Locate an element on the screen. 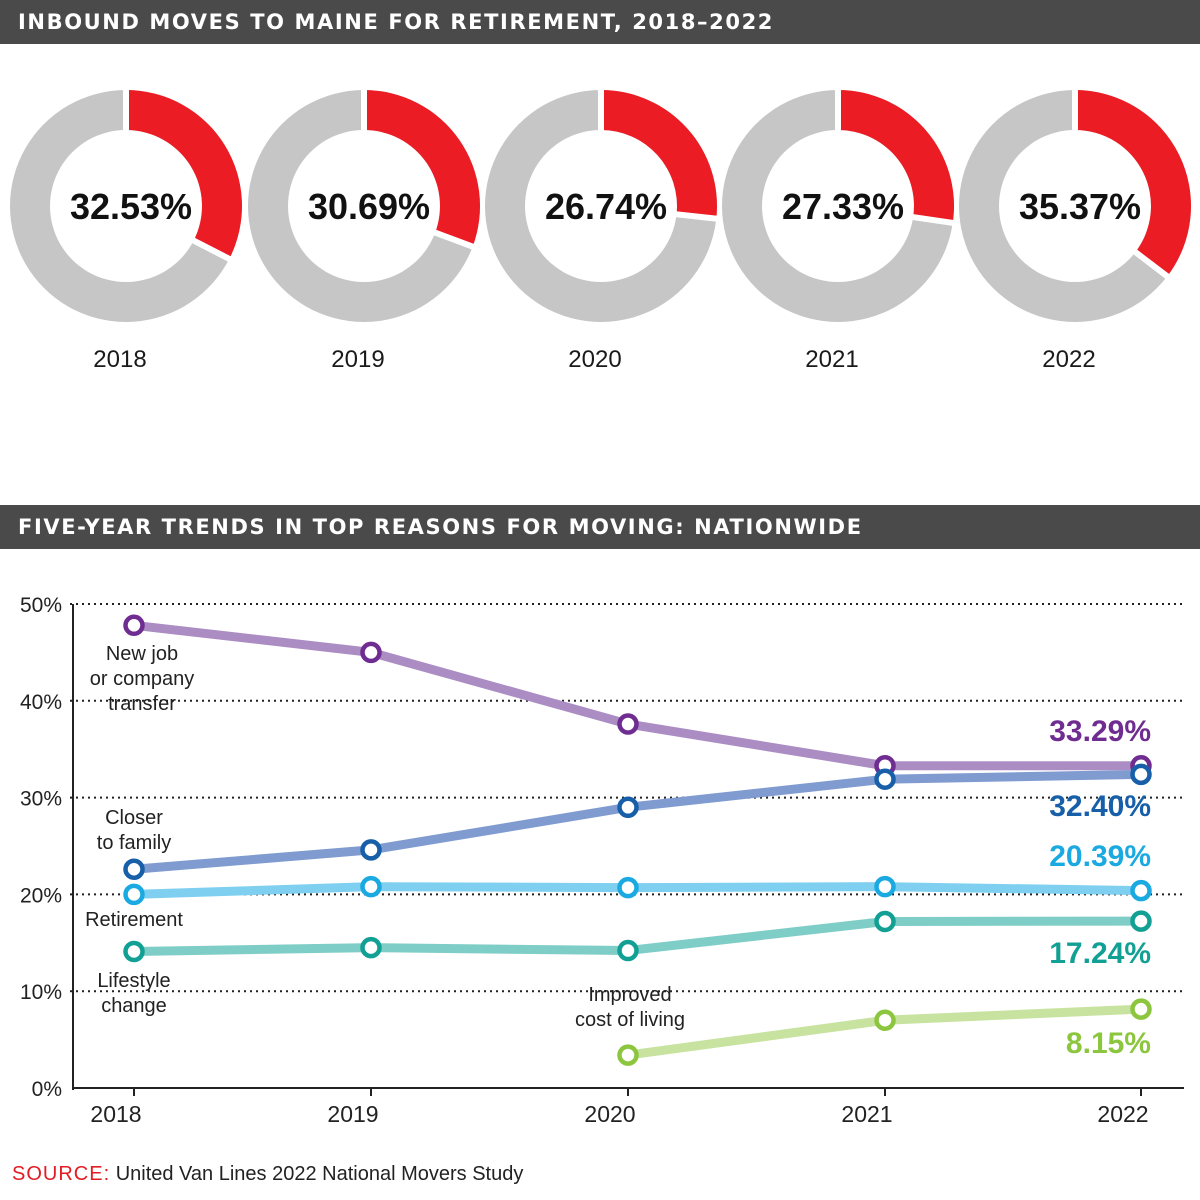 This screenshot has width=1200, height=1200. series-name-label: Closer to family is located at coordinates (134, 830).